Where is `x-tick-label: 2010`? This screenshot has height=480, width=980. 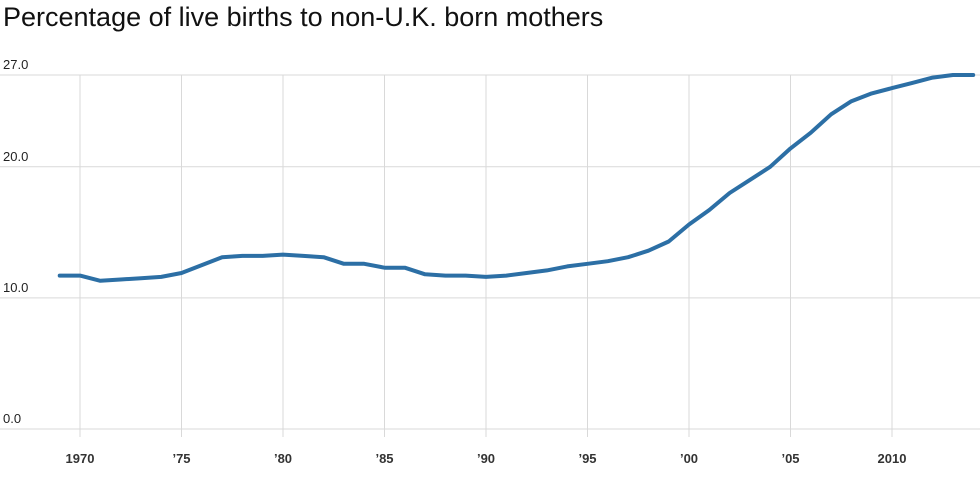
x-tick-label: 2010 is located at coordinates (892, 458).